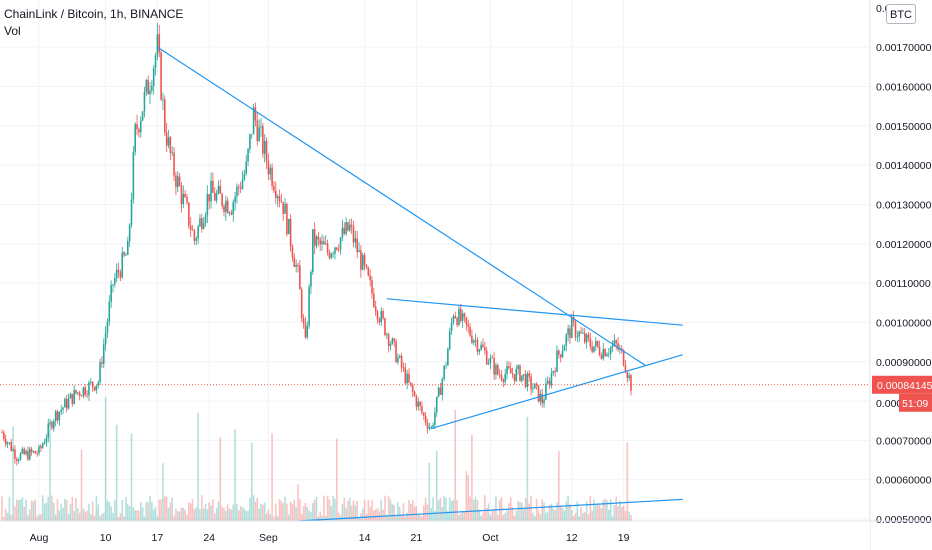 This screenshot has width=932, height=550. Describe the element at coordinates (490, 510) in the screenshot. I see `trendline-volume-trend` at that location.